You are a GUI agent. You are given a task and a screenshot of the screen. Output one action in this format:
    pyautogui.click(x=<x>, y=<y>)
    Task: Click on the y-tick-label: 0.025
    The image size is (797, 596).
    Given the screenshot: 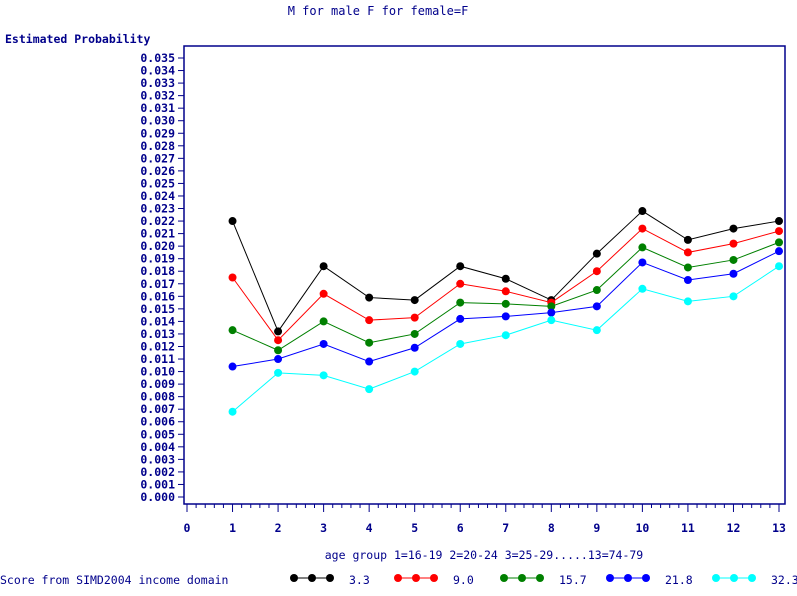 What is the action you would take?
    pyautogui.click(x=157, y=183)
    